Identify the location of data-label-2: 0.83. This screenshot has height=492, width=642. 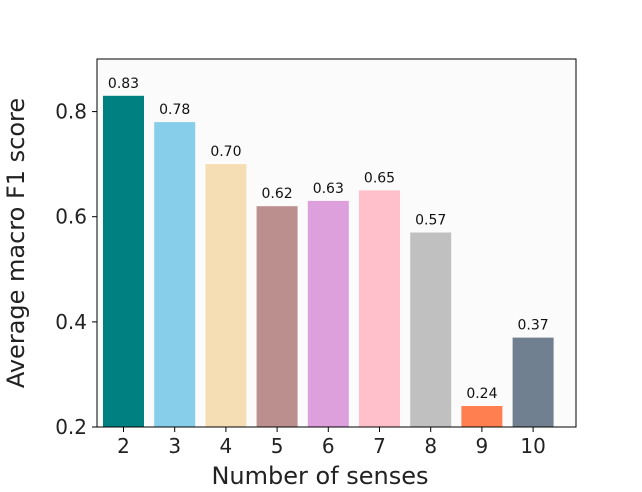
(123, 84).